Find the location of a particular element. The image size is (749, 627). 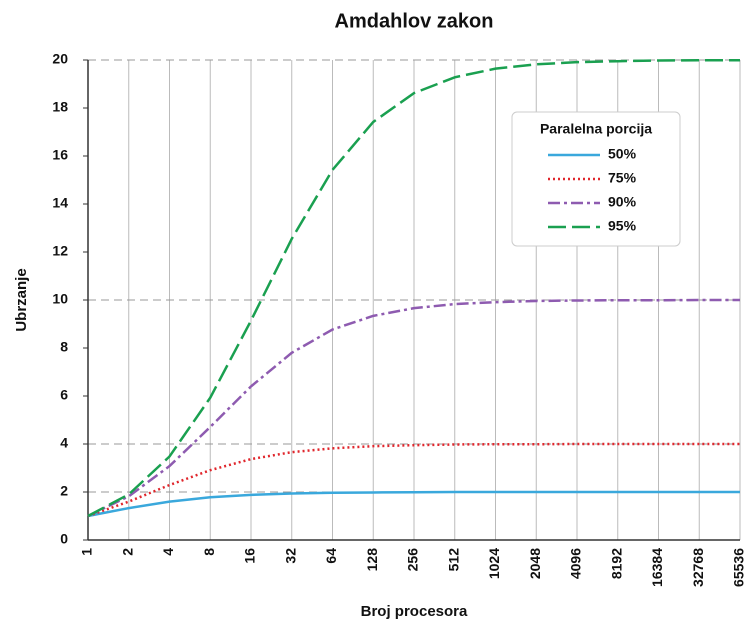

y-axis-label: Ubrzanje is located at coordinates (21, 299).